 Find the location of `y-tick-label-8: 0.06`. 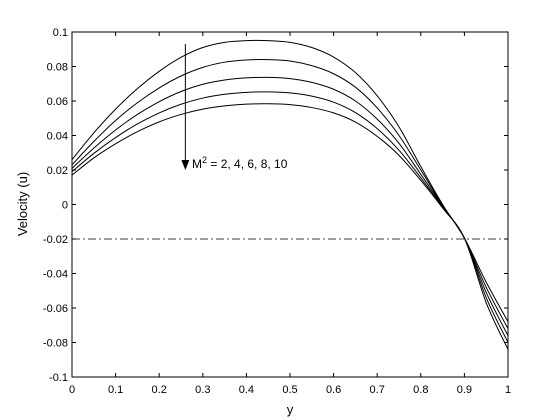

y-tick-label-8: 0.06 is located at coordinates (57, 102).